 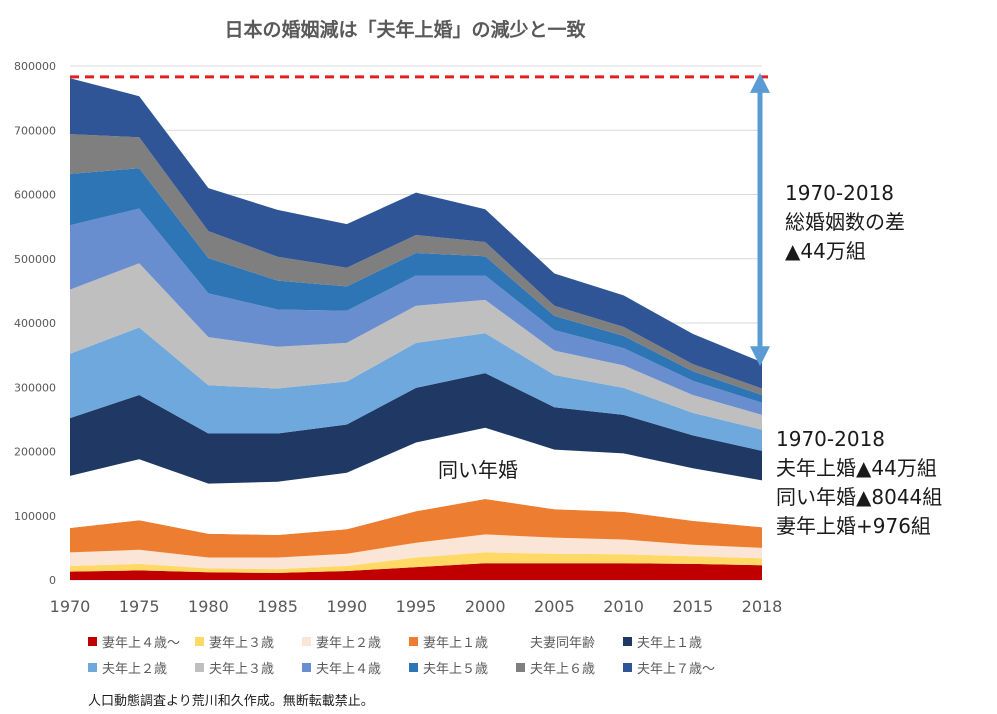 I want to click on area-夫妻同年齢, so click(x=416, y=481).